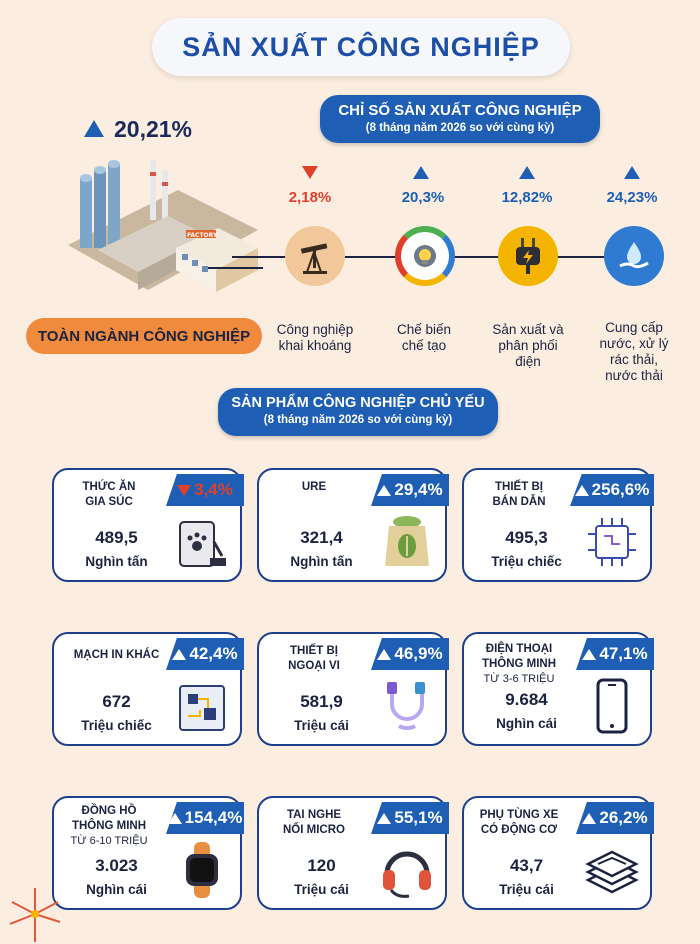 Image resolution: width=700 pixels, height=944 pixels. I want to click on label-line: chế tạo, so click(424, 345).